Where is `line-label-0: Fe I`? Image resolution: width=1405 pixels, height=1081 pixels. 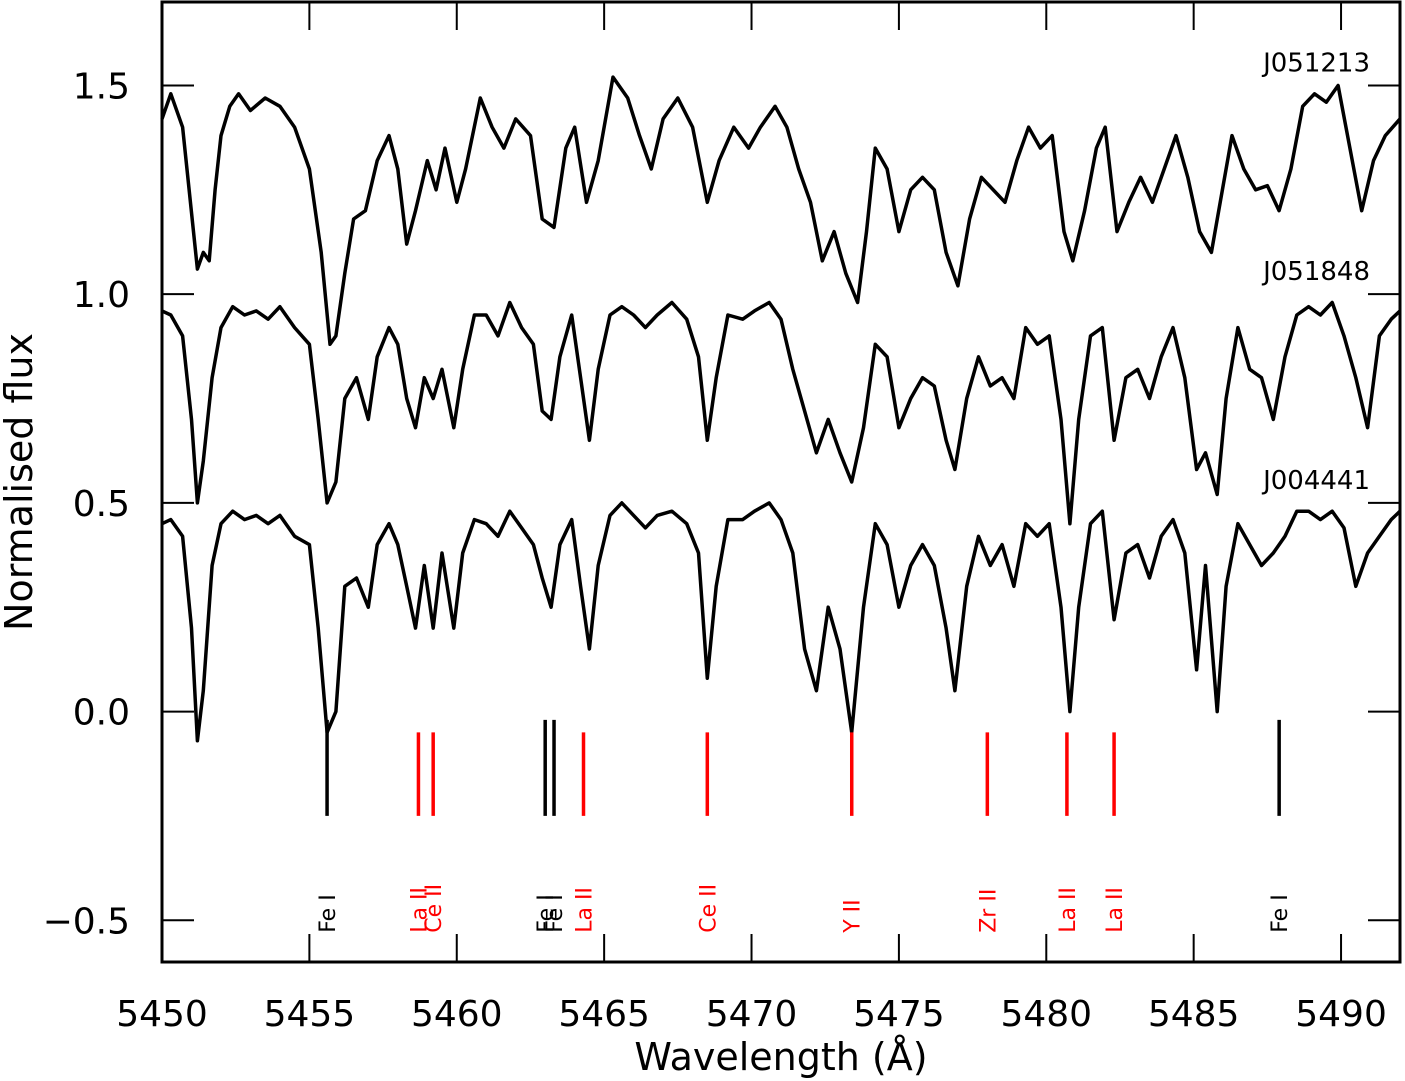
line-label-0: Fe I is located at coordinates (328, 913).